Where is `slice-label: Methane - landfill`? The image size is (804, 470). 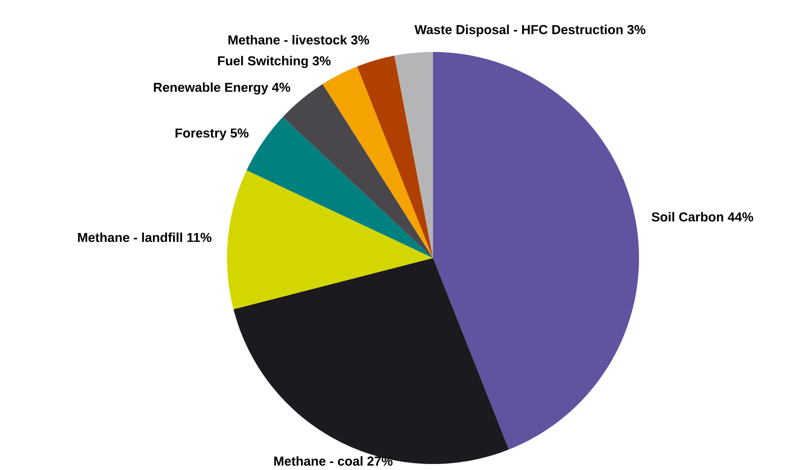
slice-label: Methane - landfill is located at coordinates (130, 237).